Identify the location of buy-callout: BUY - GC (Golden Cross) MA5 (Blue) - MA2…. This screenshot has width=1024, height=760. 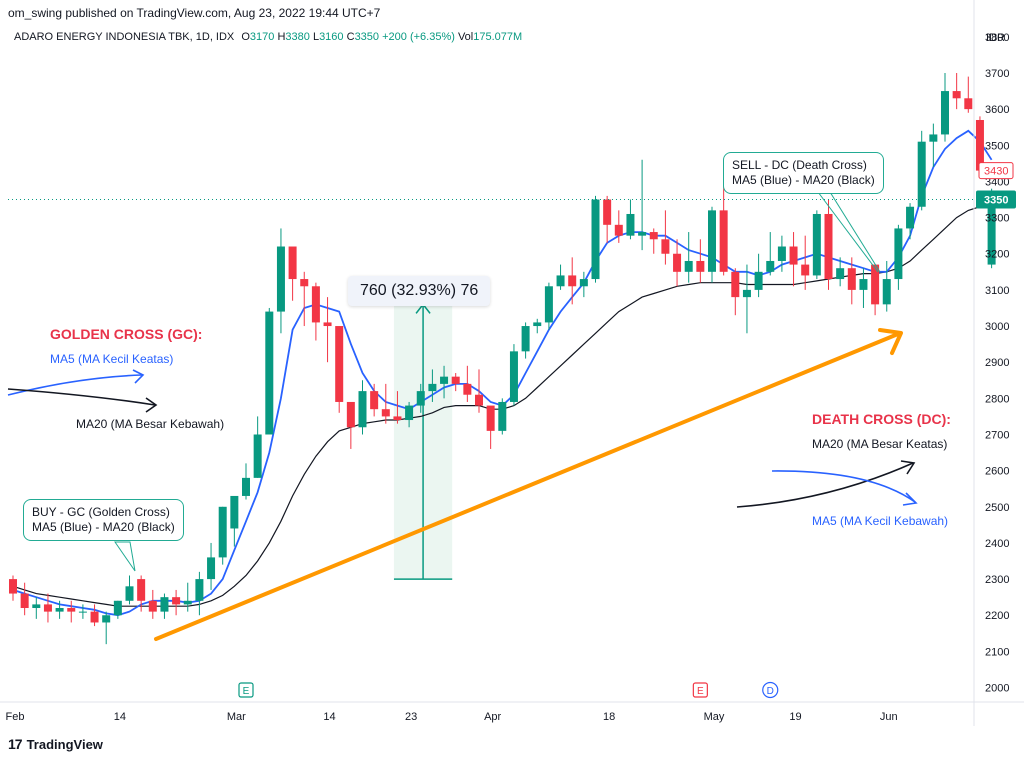
(103, 520).